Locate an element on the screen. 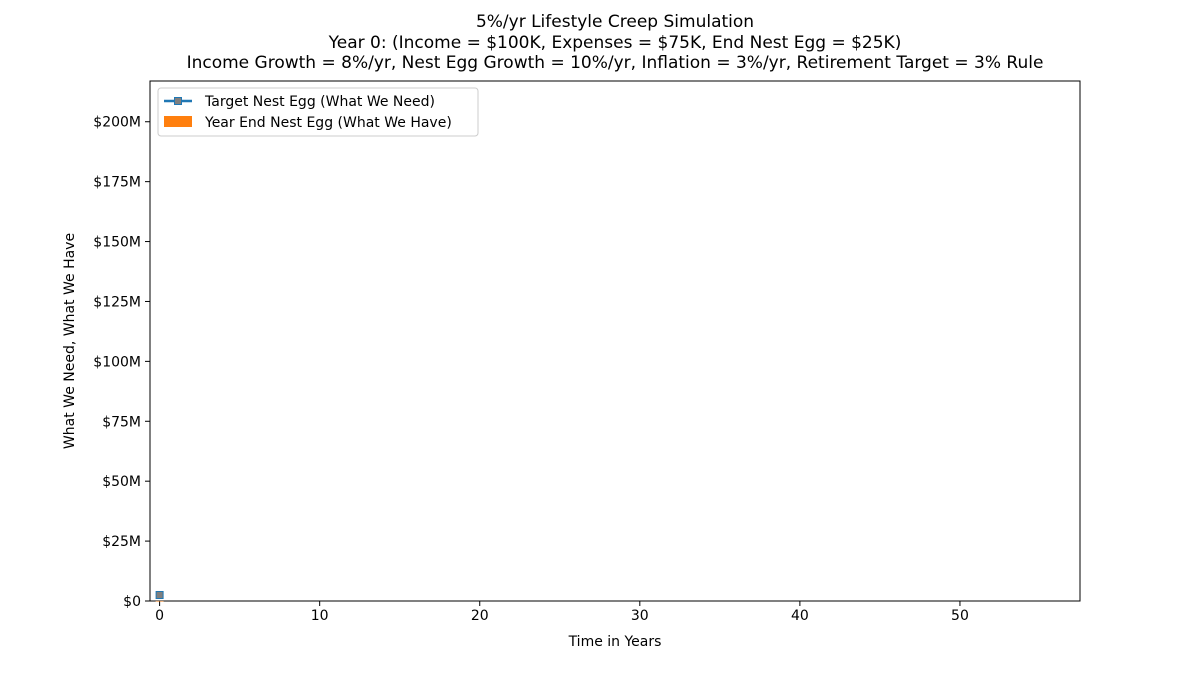 The width and height of the screenshot is (1200, 680). series-layer is located at coordinates (159, 596).